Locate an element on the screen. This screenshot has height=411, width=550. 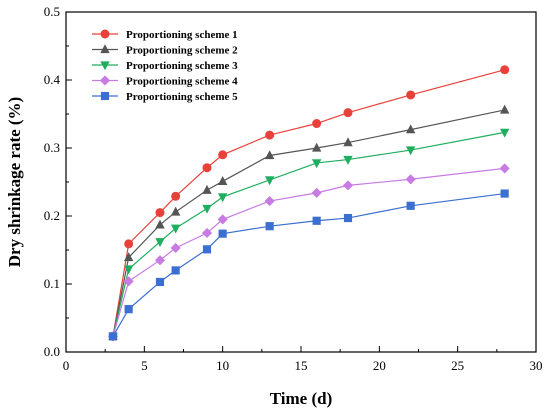
y-tick-label: 0.2 is located at coordinates (52, 215).